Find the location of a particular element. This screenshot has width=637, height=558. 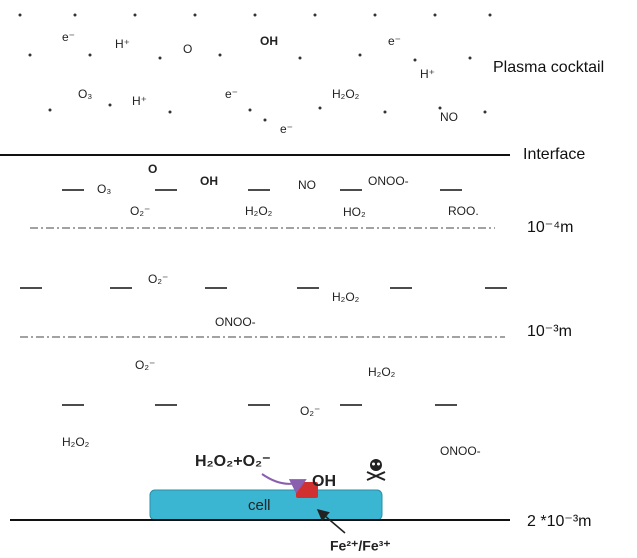

reaction-arrow is located at coordinates (284, 483).